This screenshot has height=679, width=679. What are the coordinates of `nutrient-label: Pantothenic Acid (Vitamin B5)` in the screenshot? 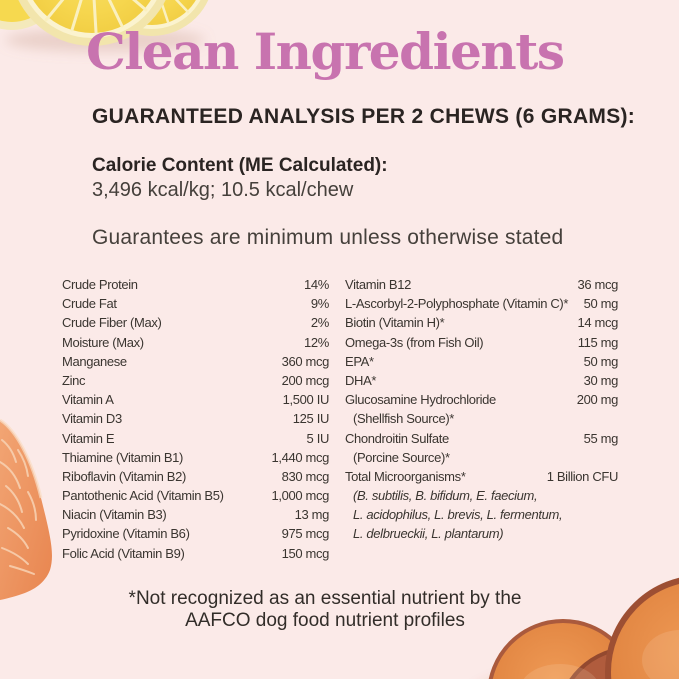 It's located at (143, 496).